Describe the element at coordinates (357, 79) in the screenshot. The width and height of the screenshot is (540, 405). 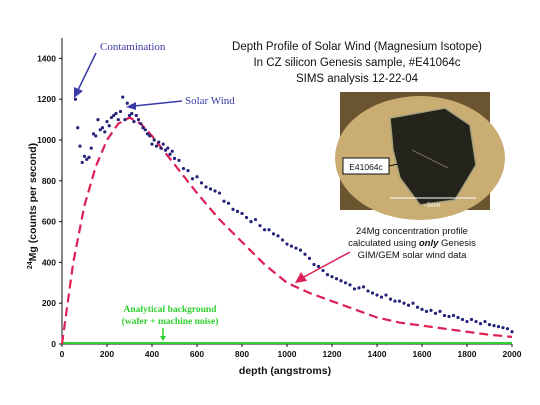
I see `title-line-3: SIMS analysis 12-22-04` at that location.